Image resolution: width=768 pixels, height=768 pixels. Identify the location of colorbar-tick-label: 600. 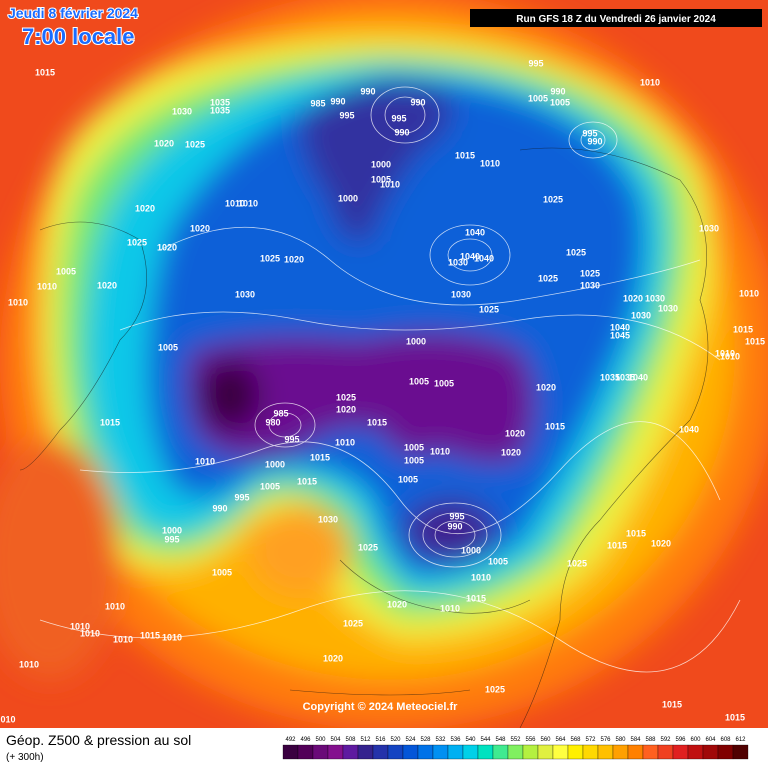
(695, 740).